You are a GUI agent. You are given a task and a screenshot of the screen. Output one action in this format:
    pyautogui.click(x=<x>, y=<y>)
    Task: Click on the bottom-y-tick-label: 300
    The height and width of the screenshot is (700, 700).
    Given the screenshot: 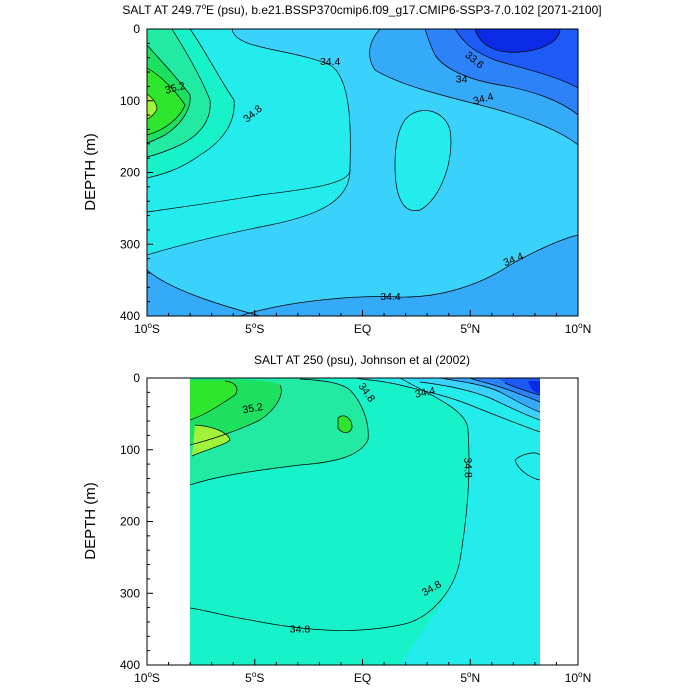 What is the action you would take?
    pyautogui.click(x=130, y=593)
    